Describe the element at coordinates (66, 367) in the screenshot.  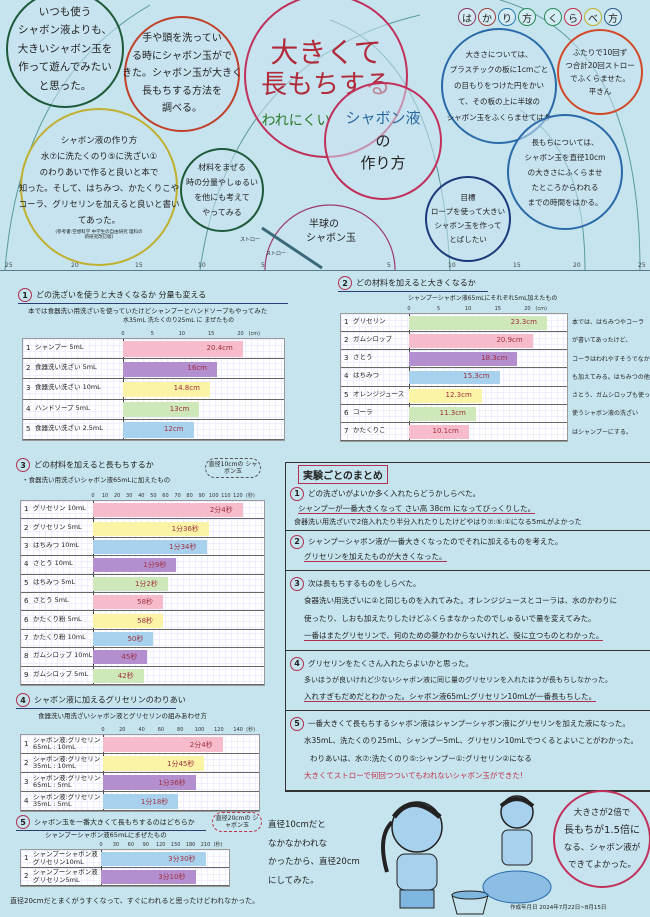
I see `row-label: 食器洗い洗ざい 5mL` at that location.